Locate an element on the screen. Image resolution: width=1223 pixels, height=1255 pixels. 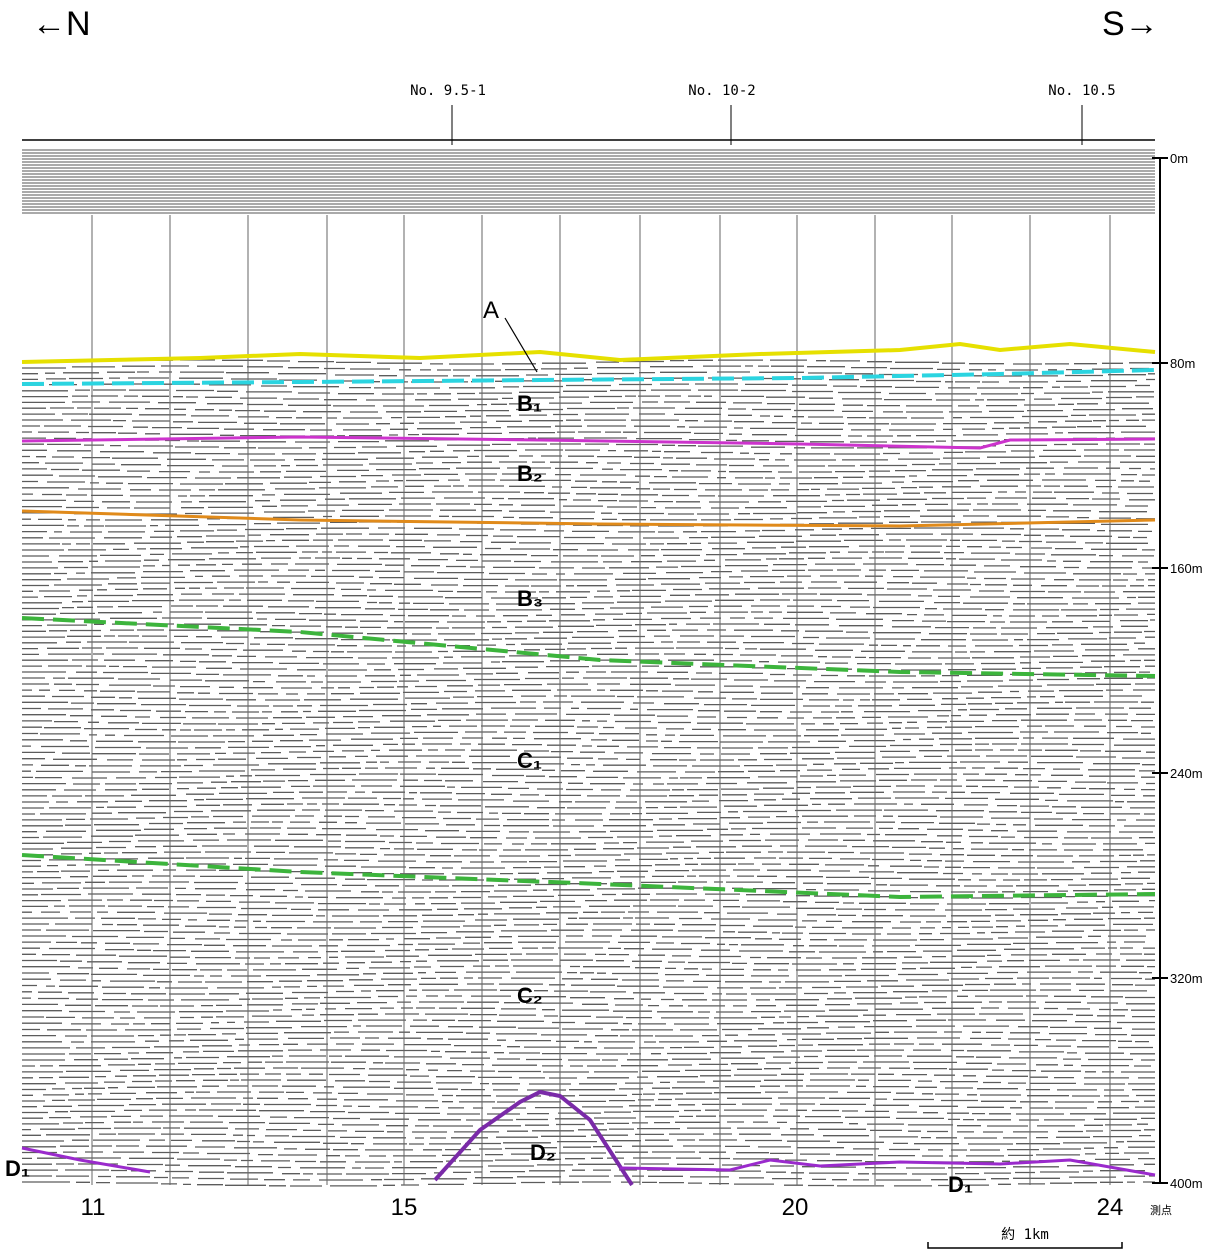
depth-label: 400m is located at coordinates (1186, 1183).